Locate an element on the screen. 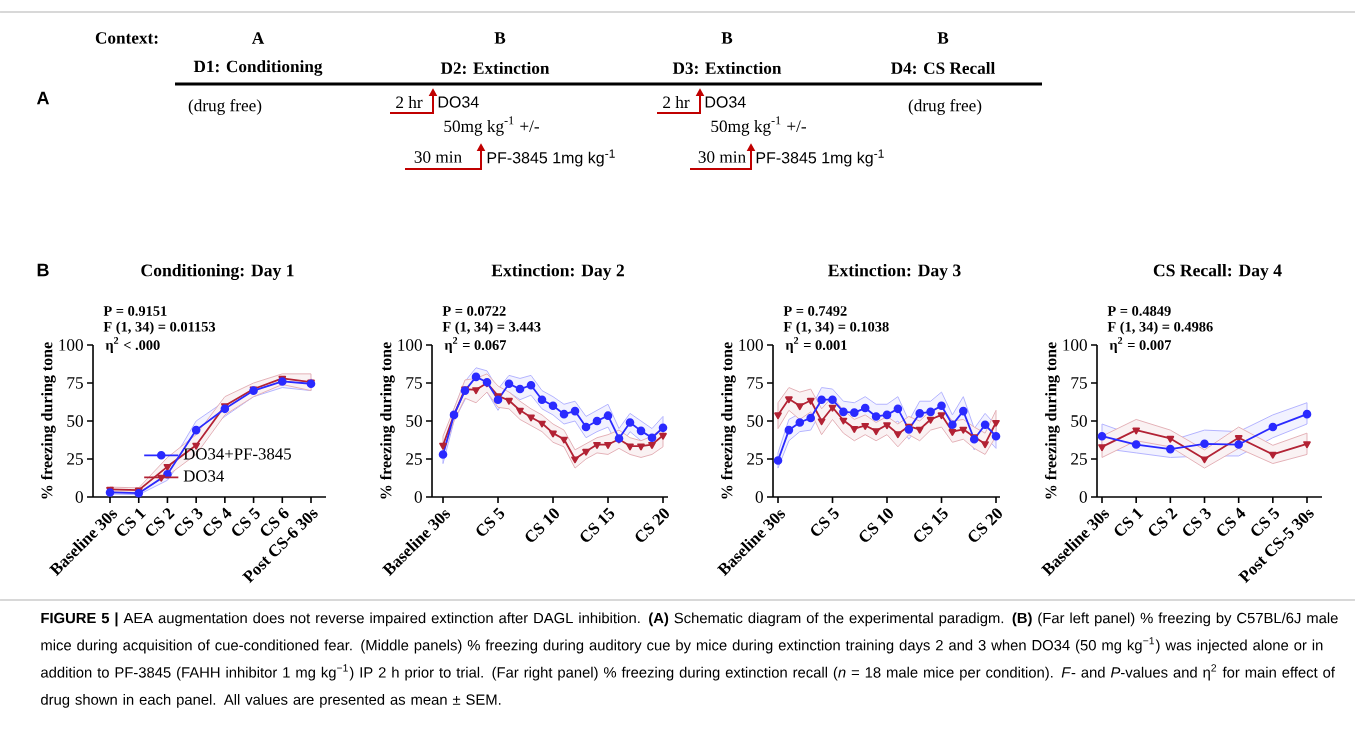  text: F (1, 34) = 0.01153 is located at coordinates (159, 328).